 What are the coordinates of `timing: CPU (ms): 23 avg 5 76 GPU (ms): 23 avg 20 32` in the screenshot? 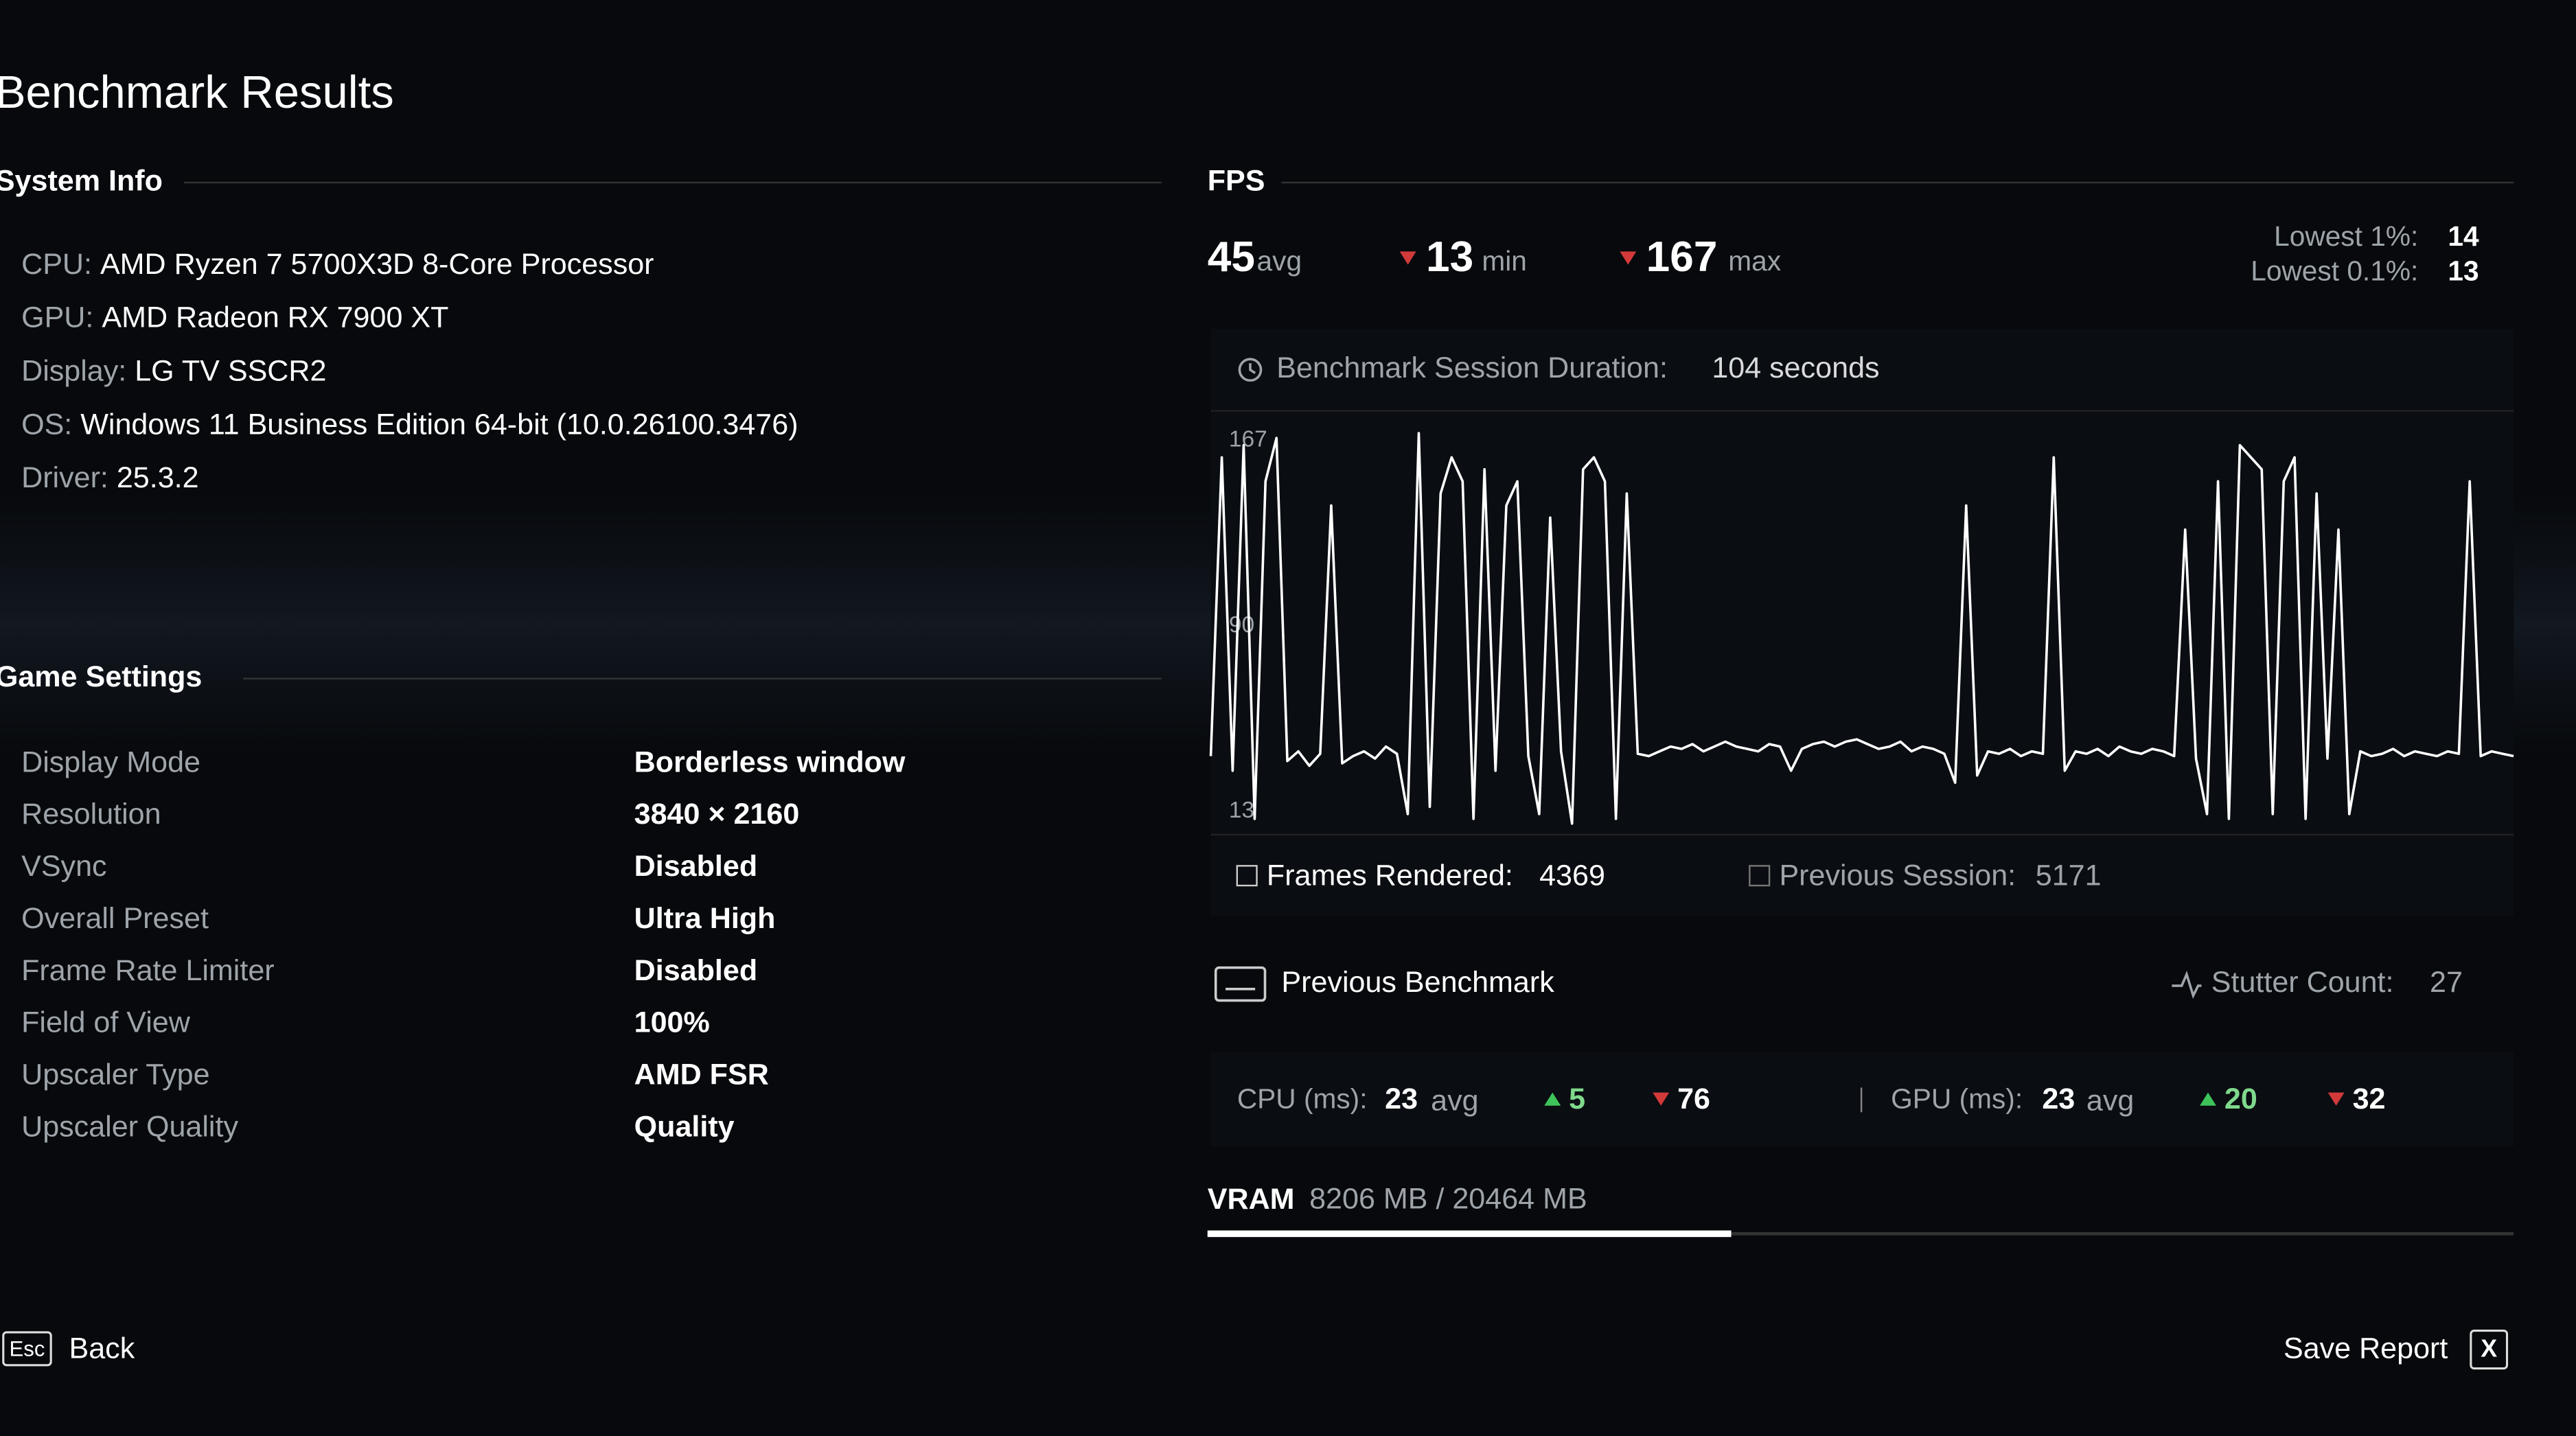 It's located at (1811, 1099).